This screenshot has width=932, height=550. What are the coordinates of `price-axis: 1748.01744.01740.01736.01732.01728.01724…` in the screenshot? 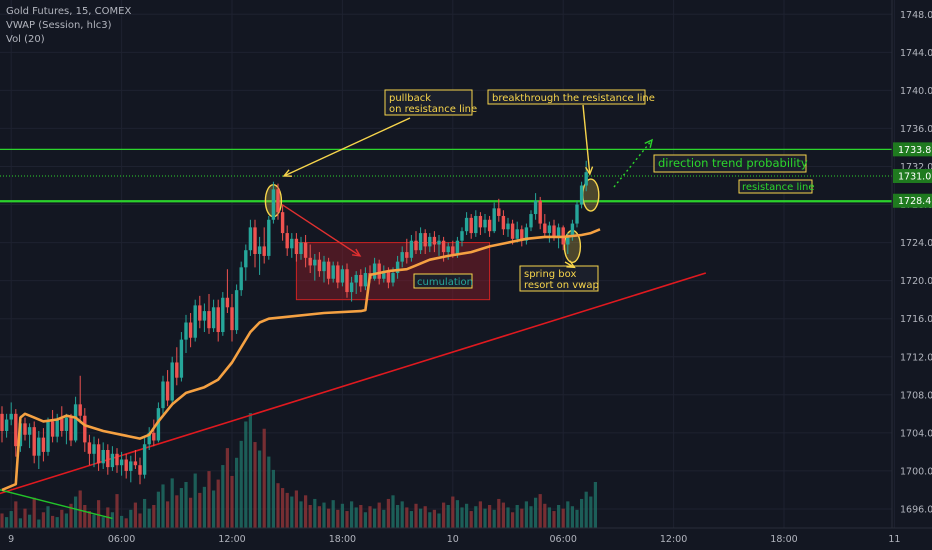 It's located at (911, 264).